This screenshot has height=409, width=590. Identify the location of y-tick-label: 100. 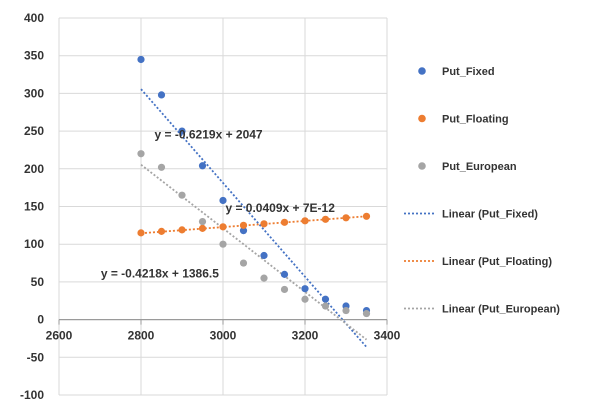
(34, 244).